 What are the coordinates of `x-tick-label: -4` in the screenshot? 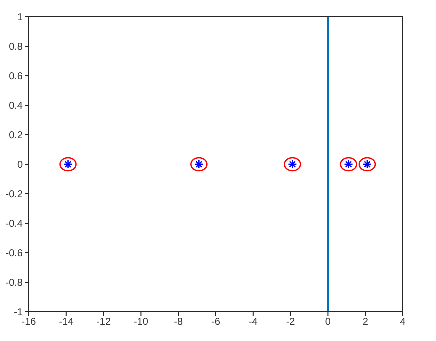 It's located at (253, 322).